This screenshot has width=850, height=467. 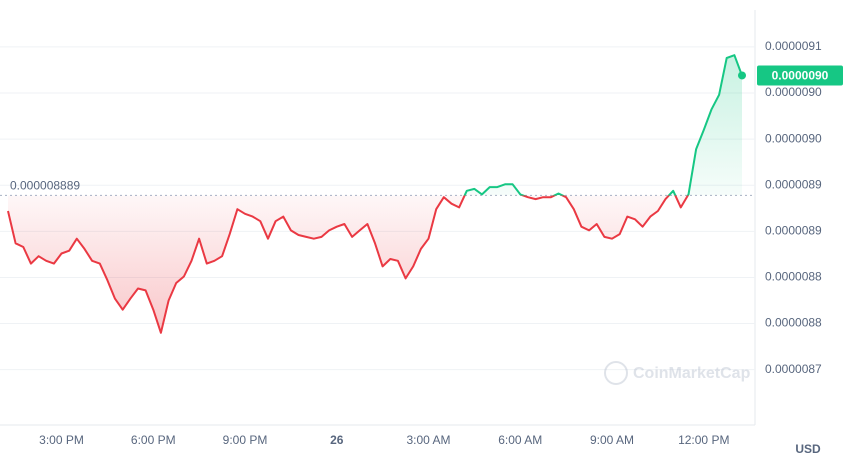 I want to click on price-tag: 0.0000090, so click(x=800, y=76).